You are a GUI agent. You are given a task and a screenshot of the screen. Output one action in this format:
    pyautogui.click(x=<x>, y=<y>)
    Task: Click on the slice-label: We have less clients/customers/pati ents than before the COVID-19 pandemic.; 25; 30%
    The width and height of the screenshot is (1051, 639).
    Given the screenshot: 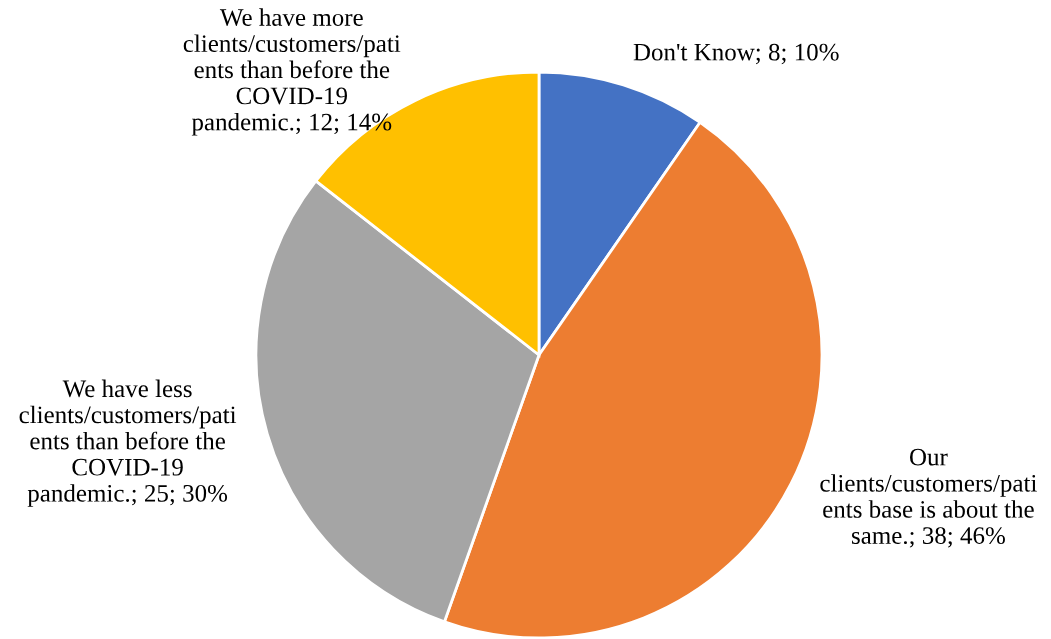 What is the action you would take?
    pyautogui.click(x=128, y=443)
    